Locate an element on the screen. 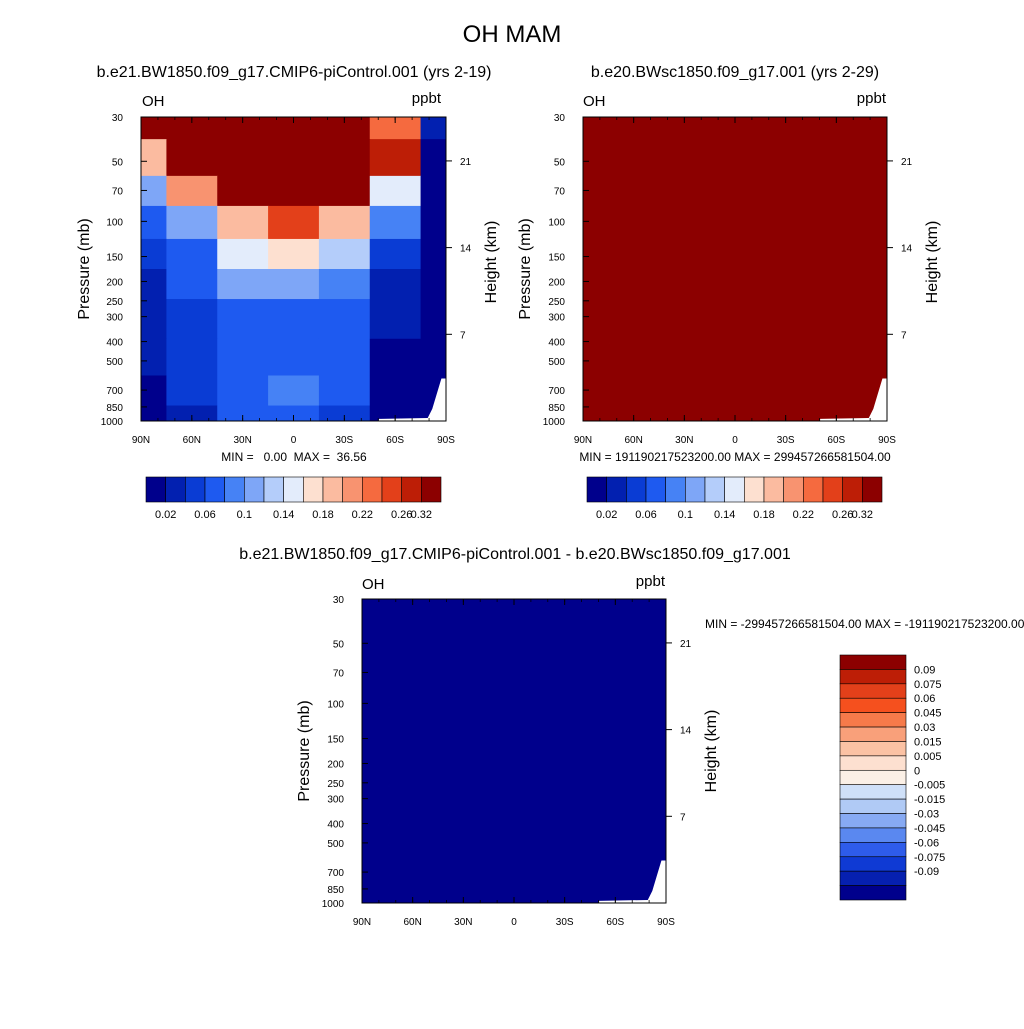 The height and width of the screenshot is (1029, 1024). colorbar-label: -0.015 is located at coordinates (929, 800).